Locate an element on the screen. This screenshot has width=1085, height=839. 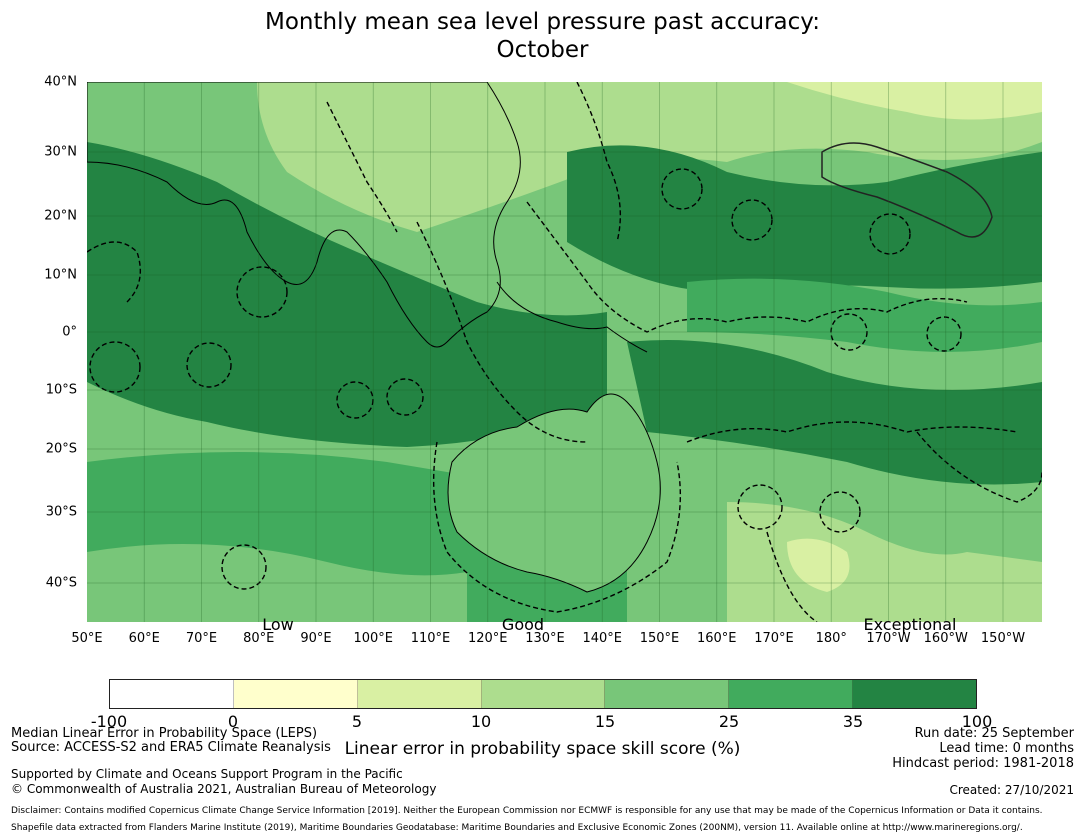
asia-coastline is located at coordinates (304, 215).